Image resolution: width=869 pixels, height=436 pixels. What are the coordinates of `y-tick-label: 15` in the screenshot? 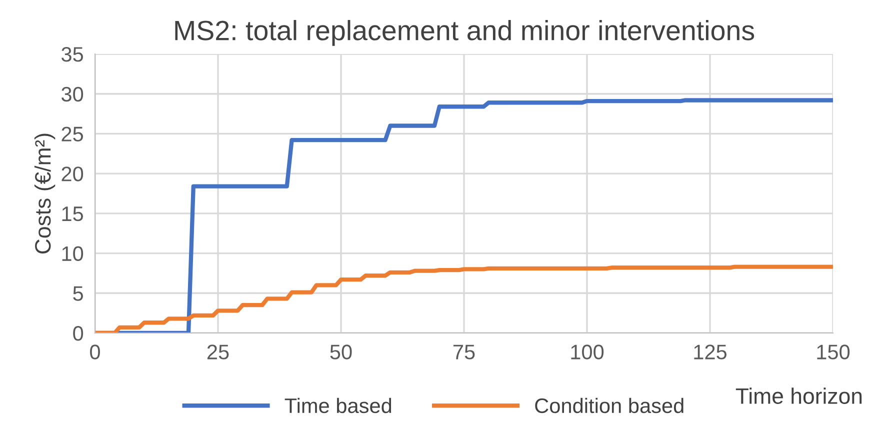 It's located at (73, 214).